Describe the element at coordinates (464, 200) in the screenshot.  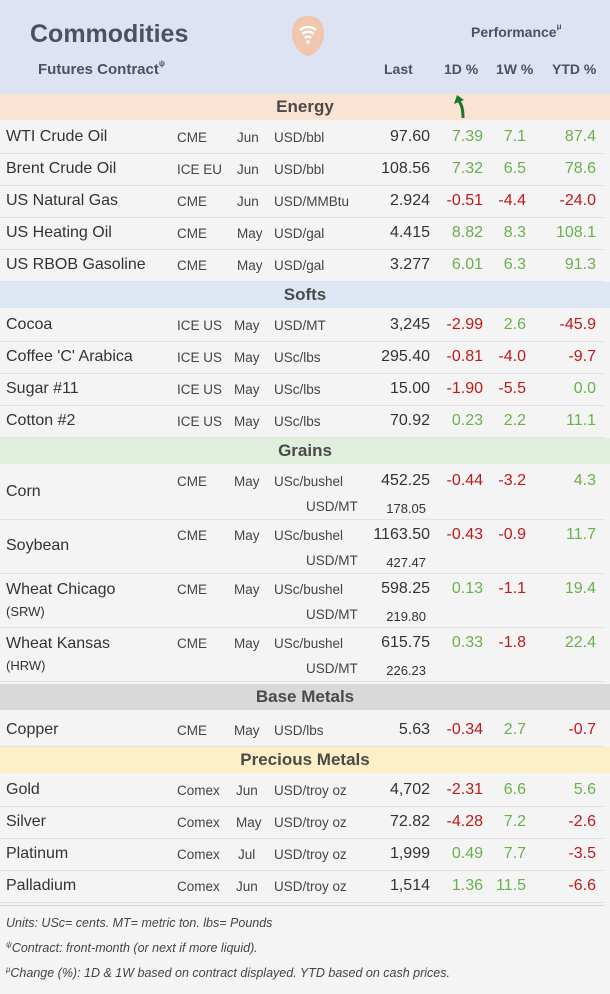
I see `change-1d: -0.51` at that location.